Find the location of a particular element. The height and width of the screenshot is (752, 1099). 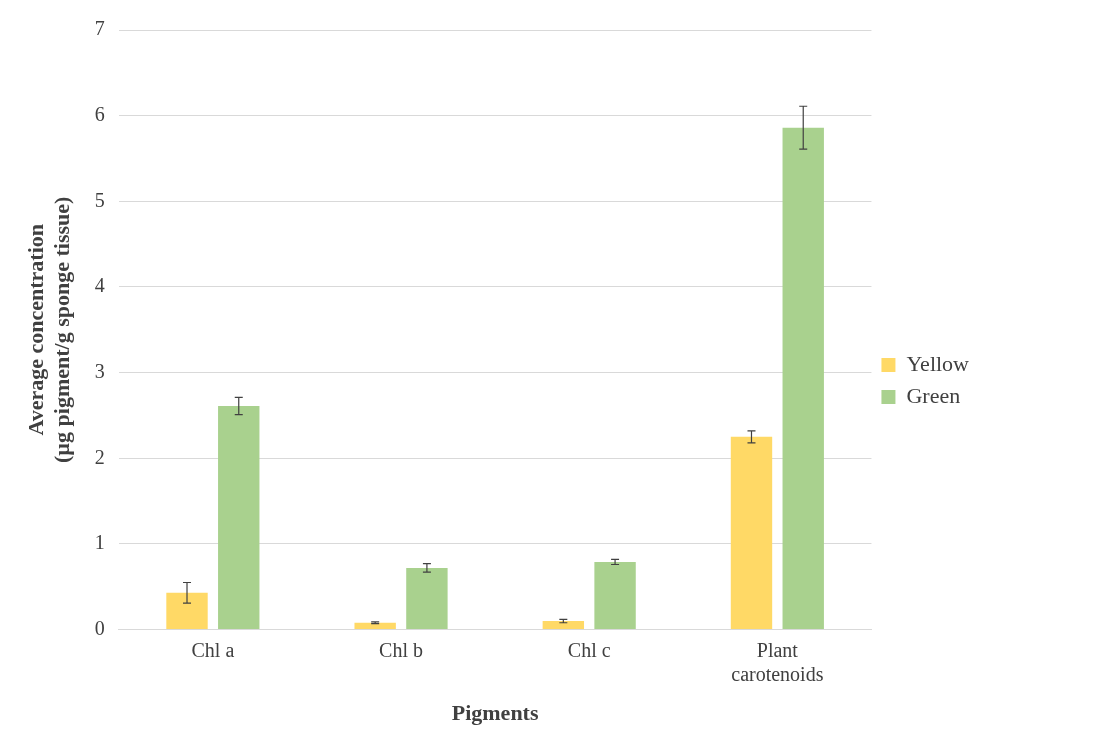

y-axis-title: Average concentration (µg pigment/g sponge tissue) is located at coordinates (48, 329).